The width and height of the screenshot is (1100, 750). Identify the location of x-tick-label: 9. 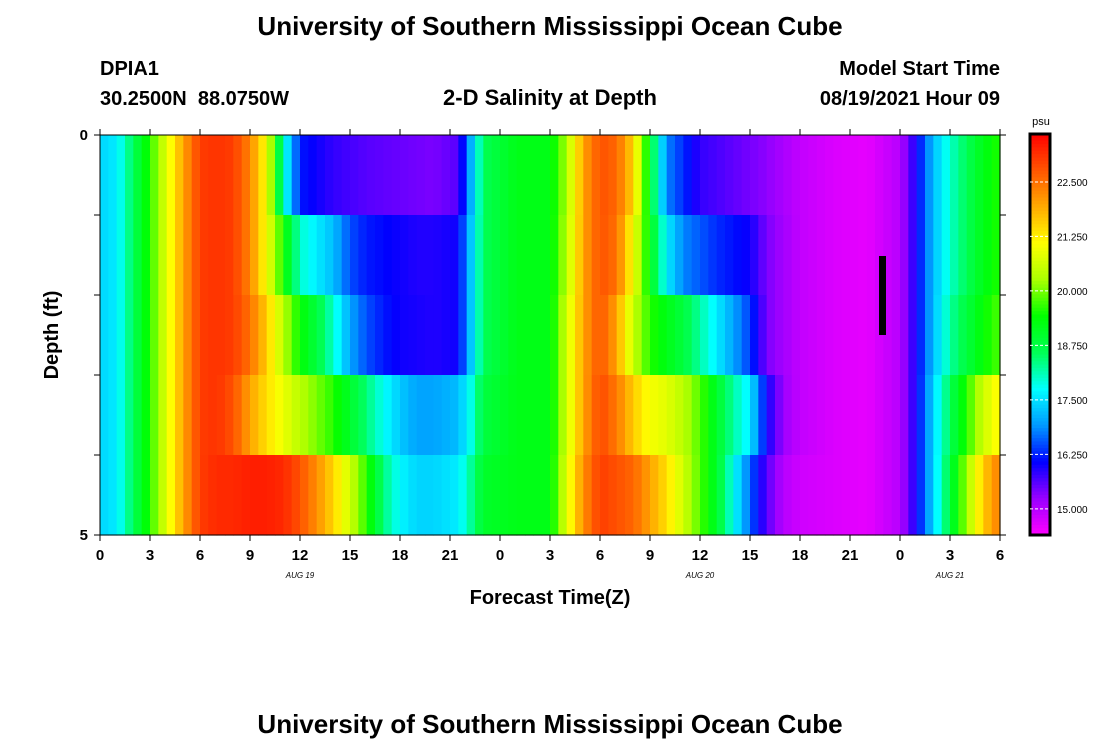
(250, 555).